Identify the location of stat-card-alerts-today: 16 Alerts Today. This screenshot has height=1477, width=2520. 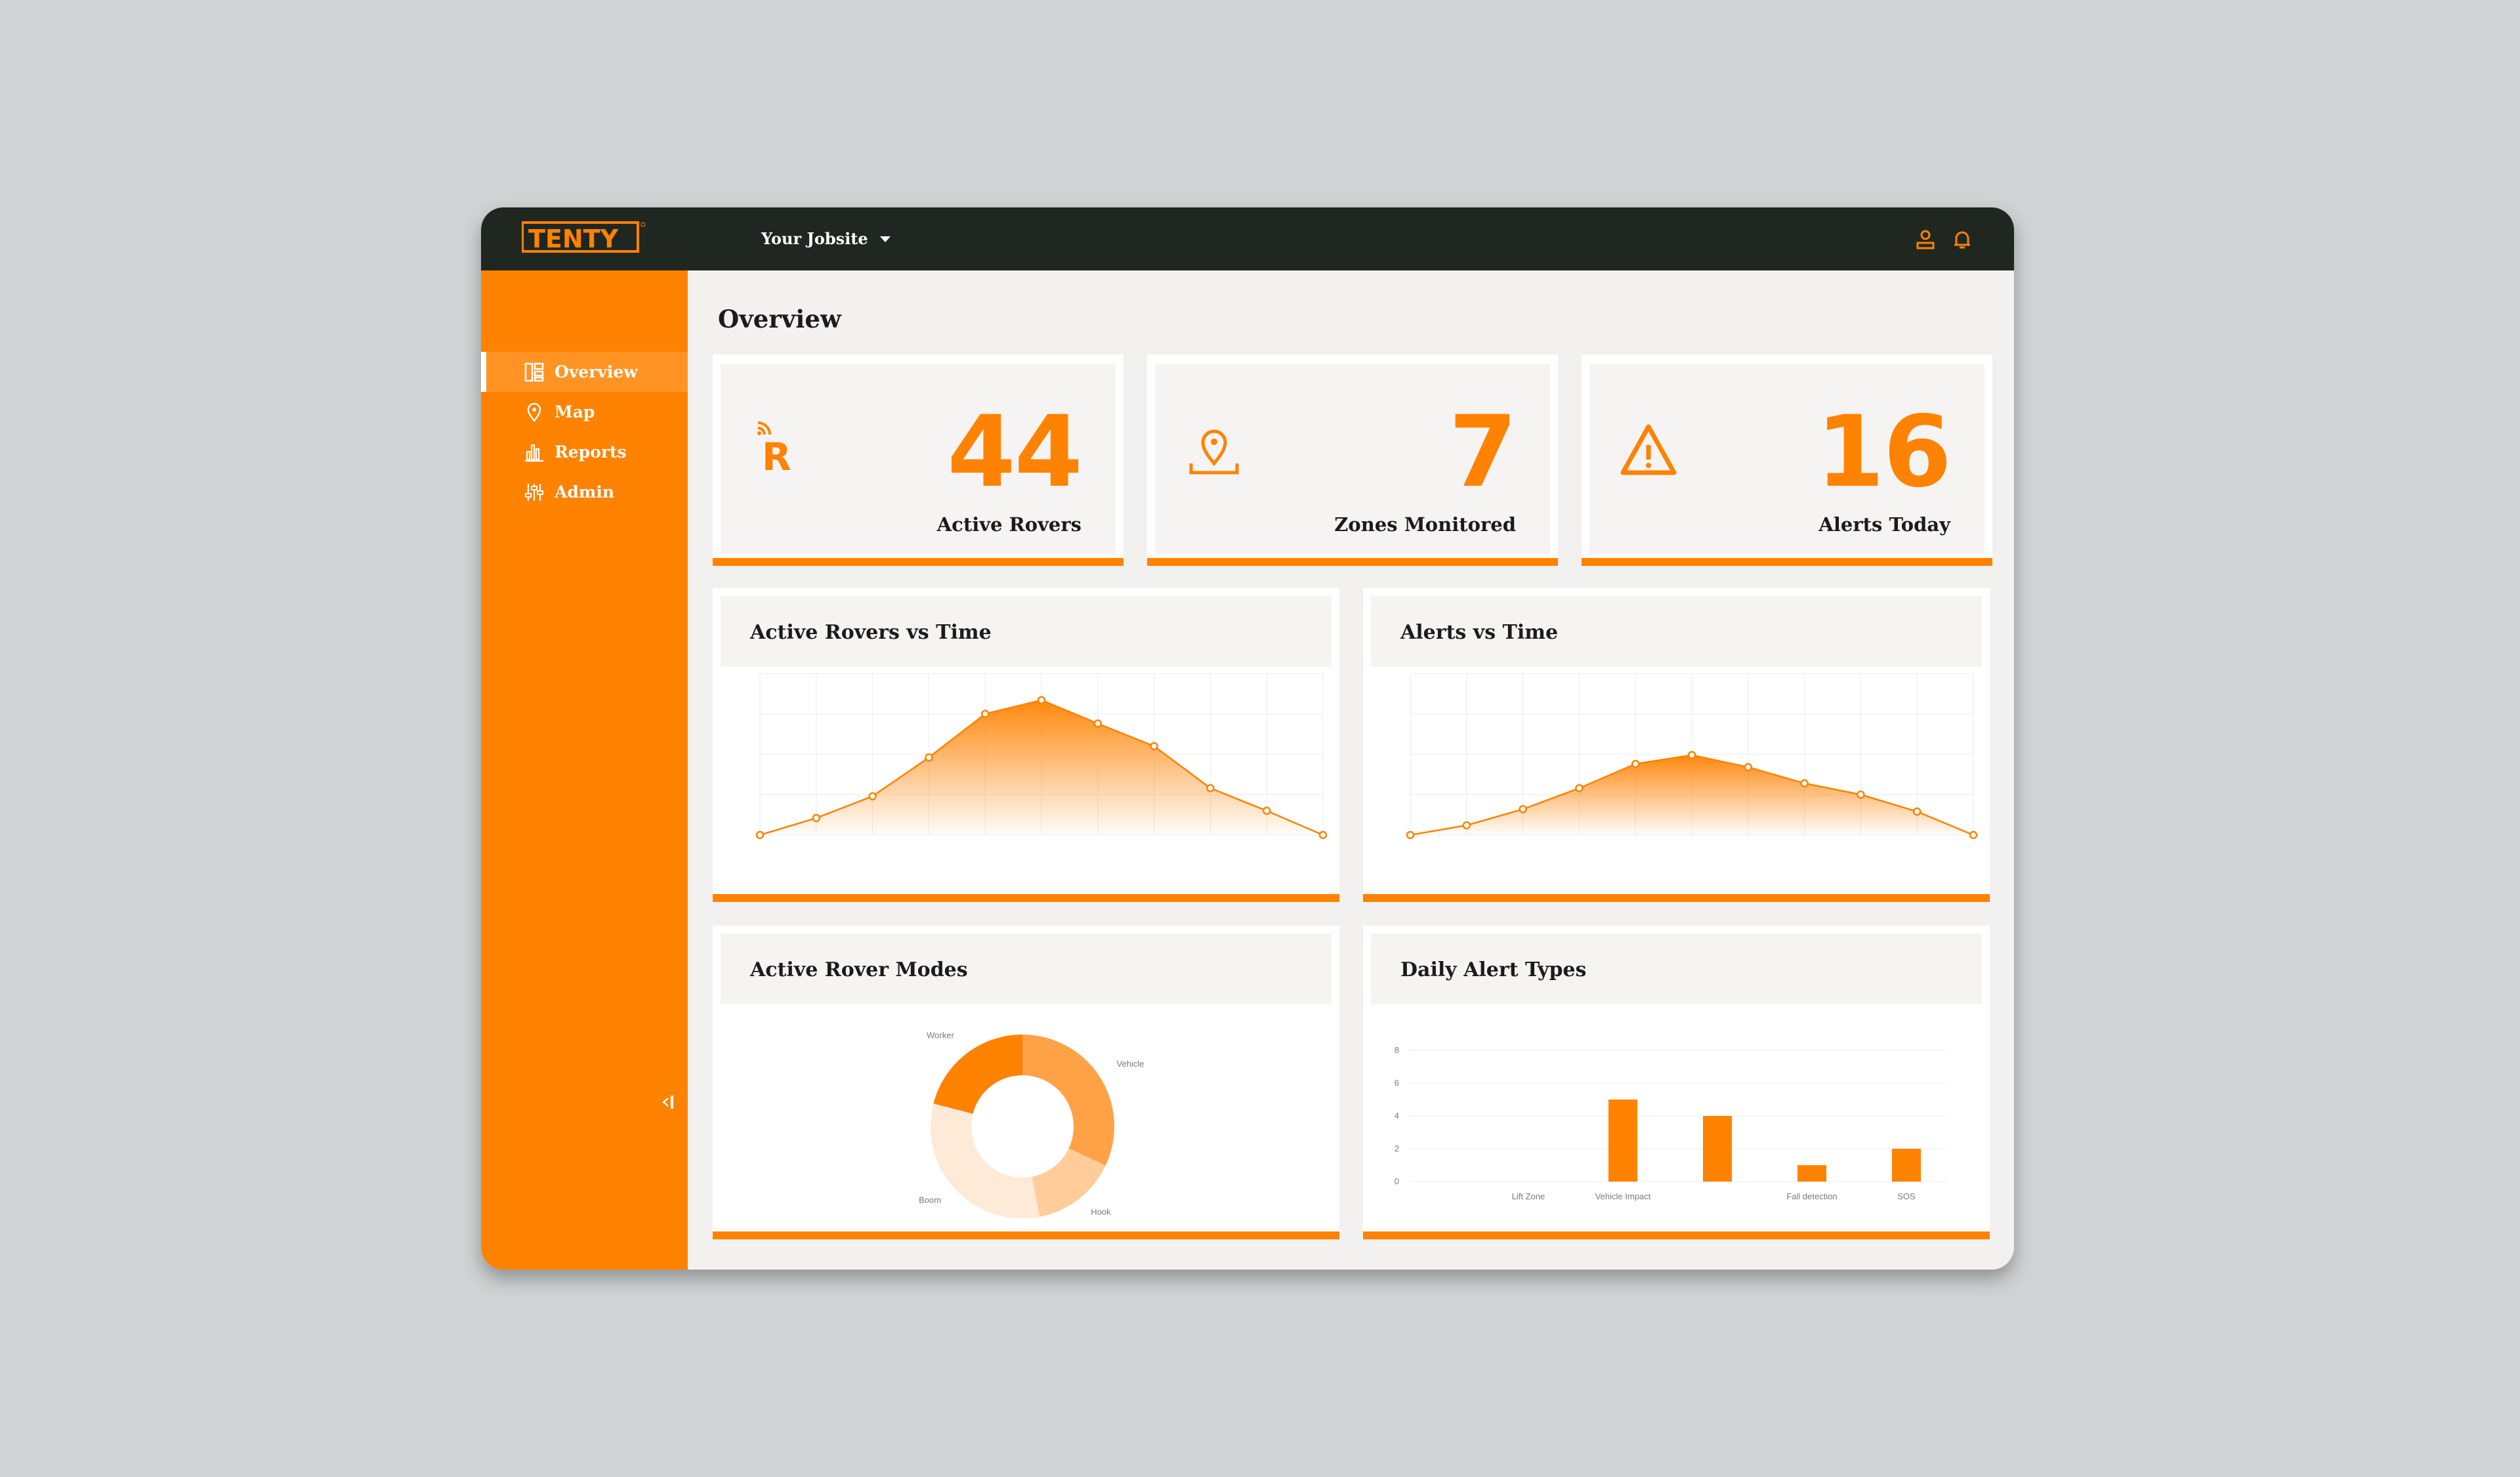
(1787, 460).